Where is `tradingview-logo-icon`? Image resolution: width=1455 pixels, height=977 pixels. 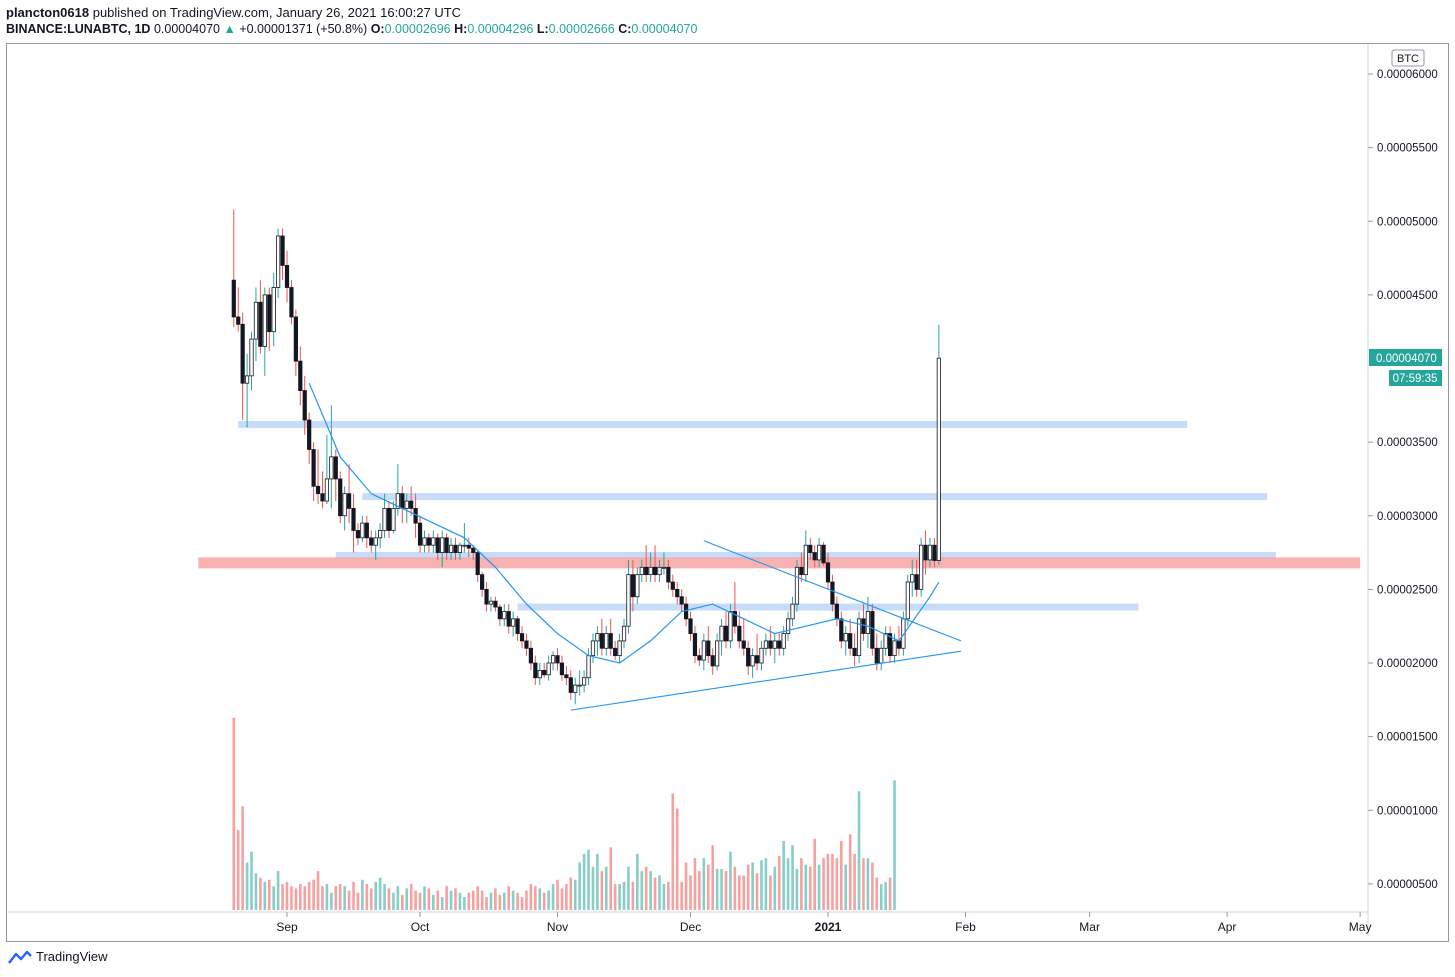 tradingview-logo-icon is located at coordinates (20, 957).